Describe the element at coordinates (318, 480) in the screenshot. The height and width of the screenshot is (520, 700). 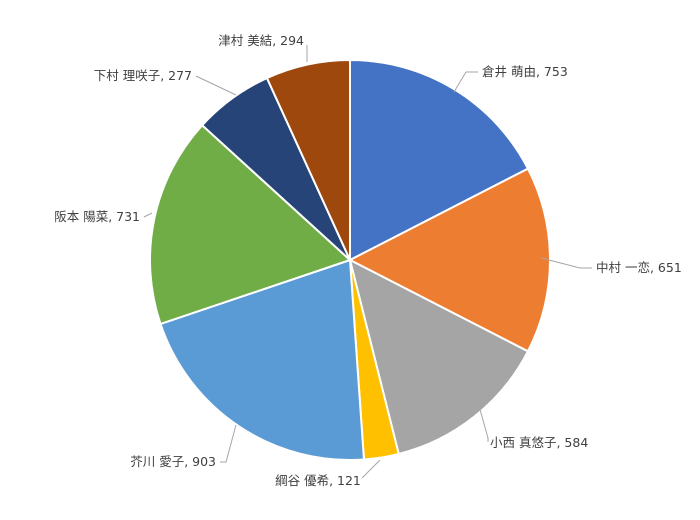
I see `data-label-4: 綱谷 優希, 121` at that location.